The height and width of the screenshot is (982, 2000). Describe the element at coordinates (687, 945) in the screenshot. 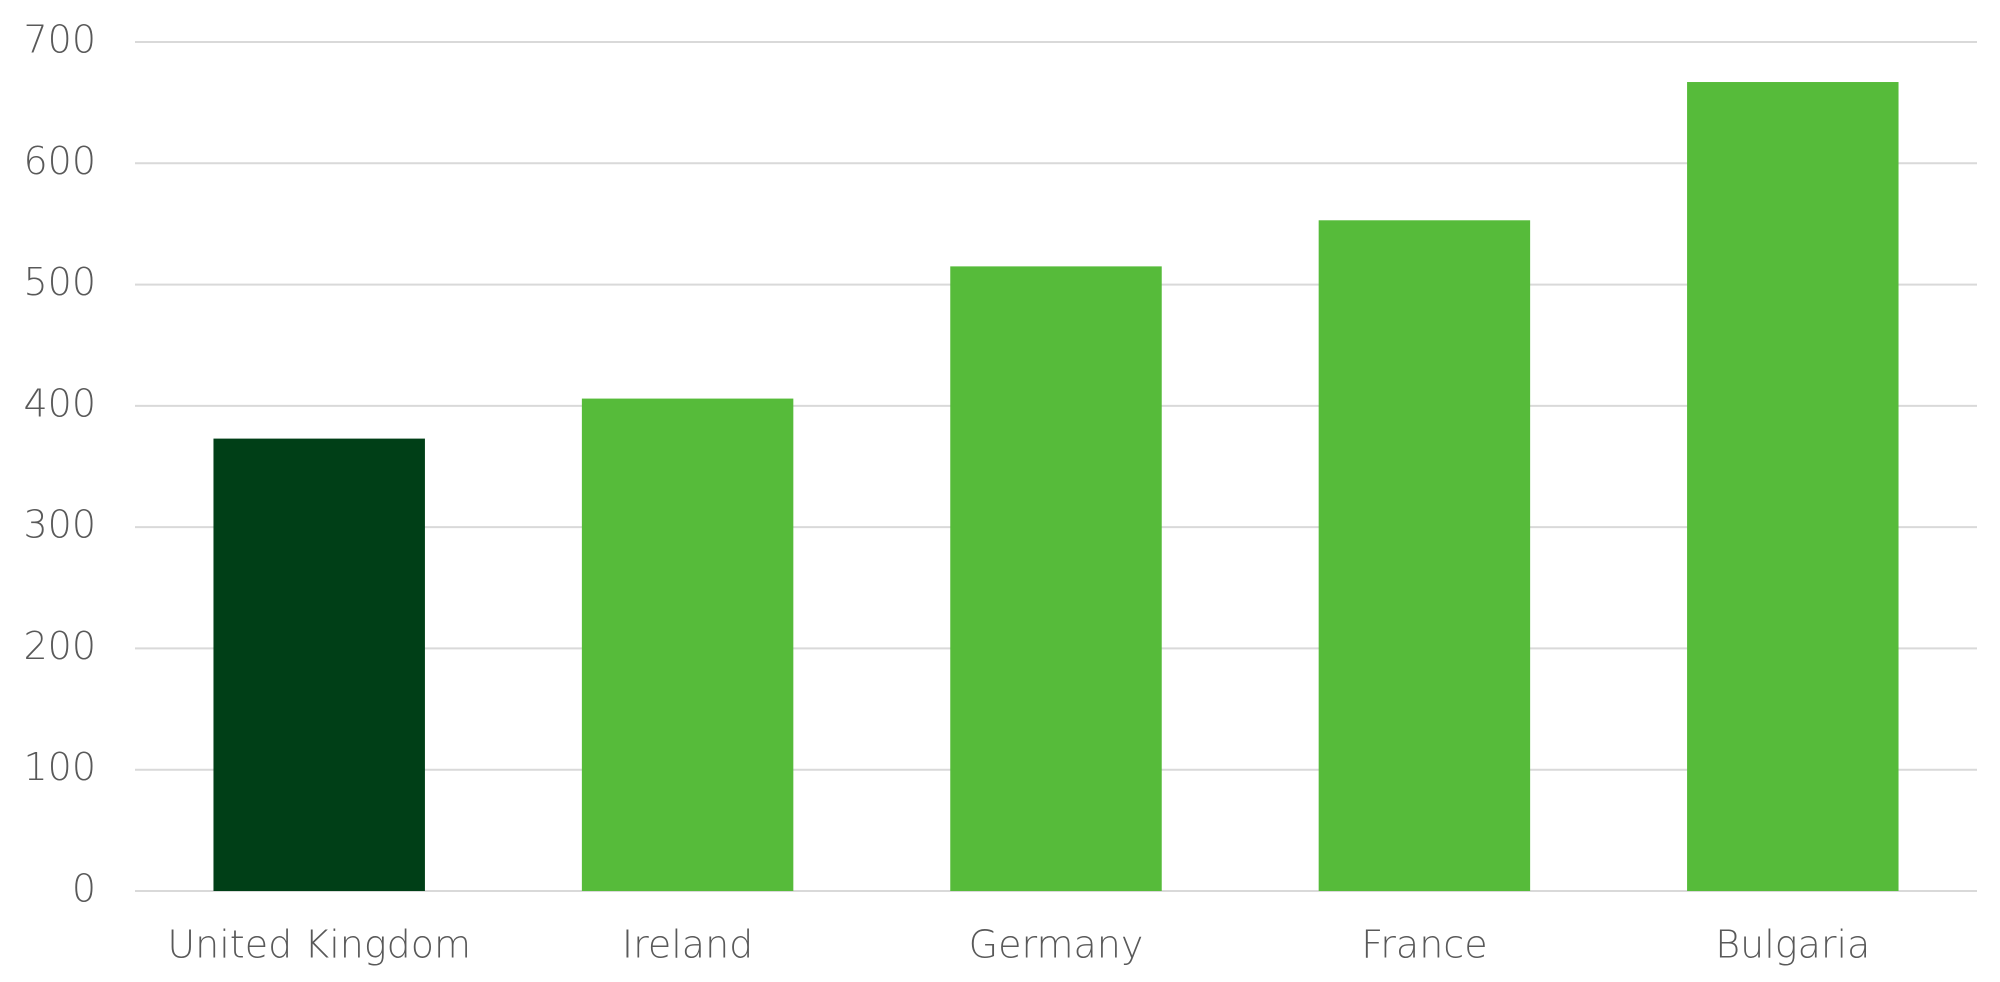

I see `x-tick-label: Ireland` at that location.